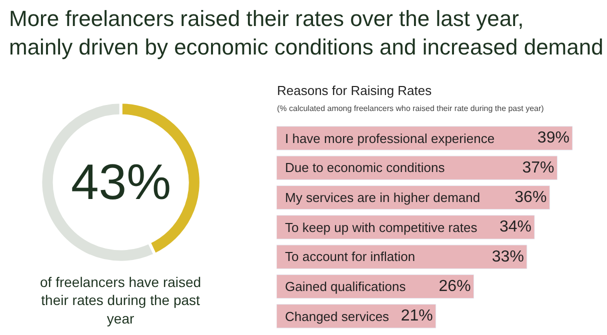 The width and height of the screenshot is (607, 335). I want to click on category-label: Gained qualifications, so click(345, 286).